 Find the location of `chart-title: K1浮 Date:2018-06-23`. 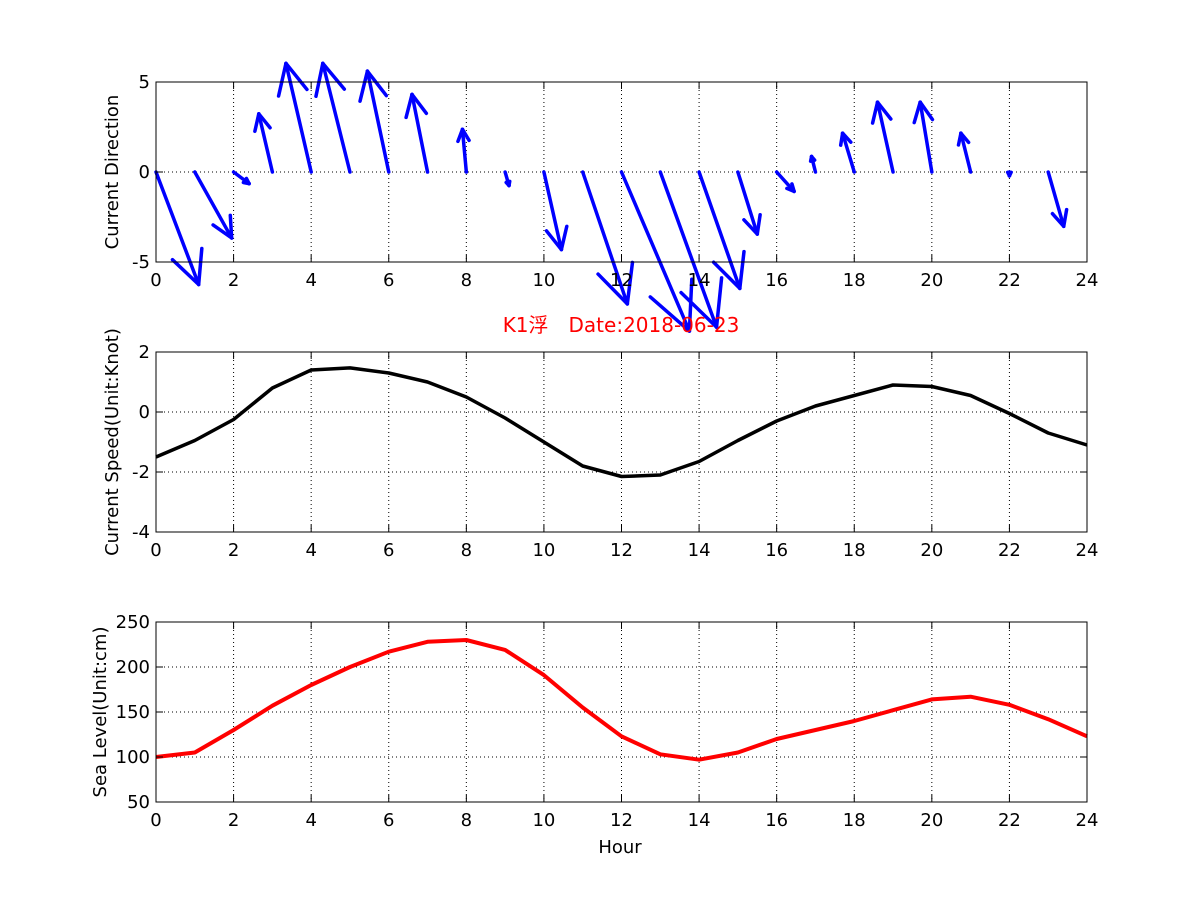

chart-title: K1浮 Date:2018-06-23 is located at coordinates (621, 325).